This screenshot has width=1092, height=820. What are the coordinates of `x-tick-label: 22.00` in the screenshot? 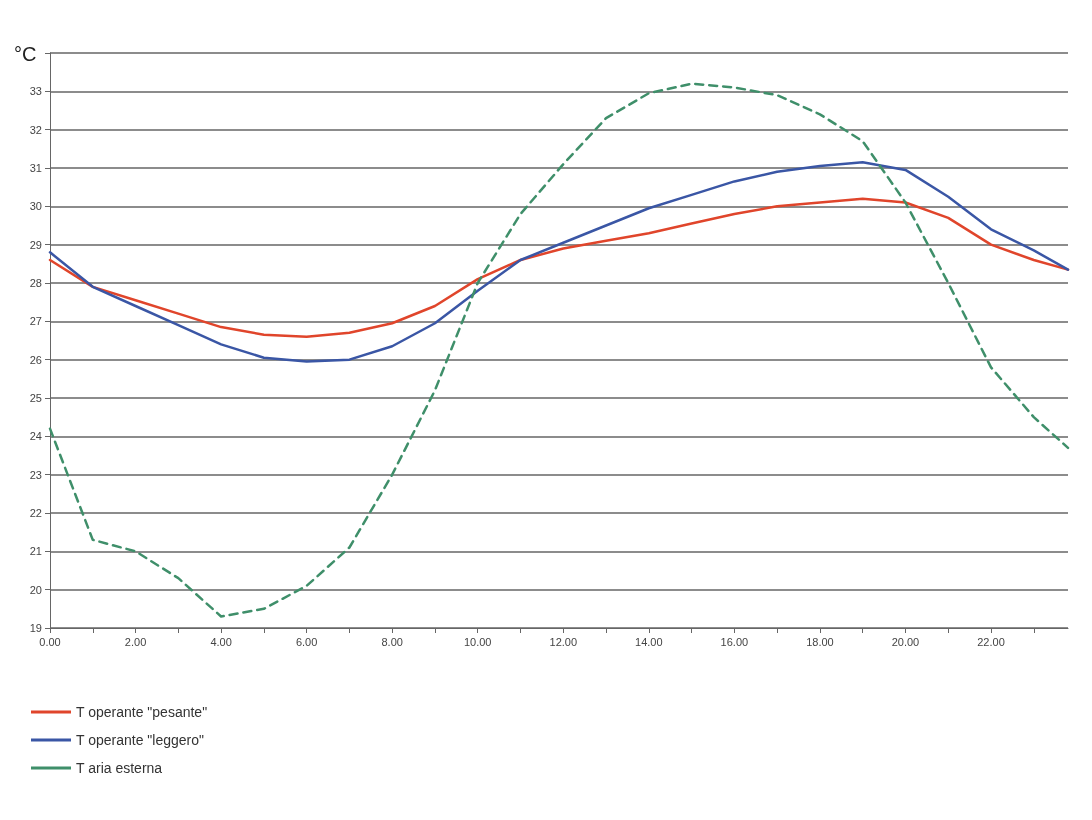 It's located at (991, 641).